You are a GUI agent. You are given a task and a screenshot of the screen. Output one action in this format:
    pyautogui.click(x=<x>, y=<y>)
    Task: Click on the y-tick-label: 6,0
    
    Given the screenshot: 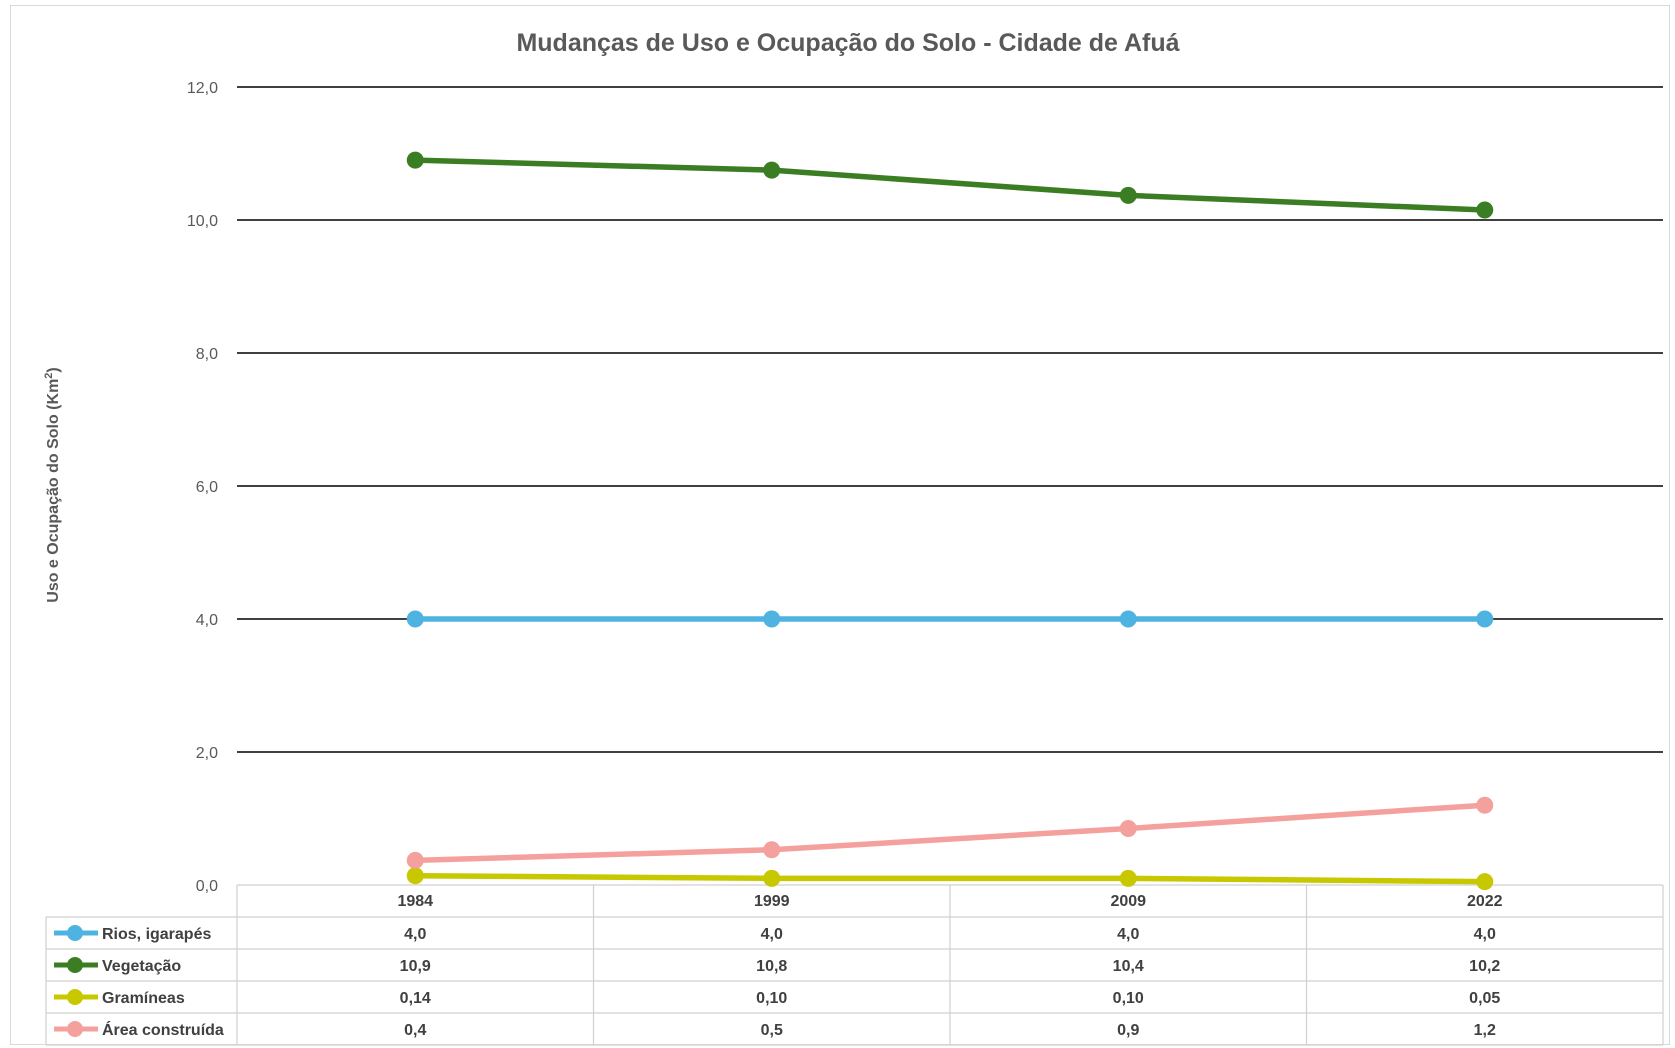 What is the action you would take?
    pyautogui.click(x=207, y=487)
    